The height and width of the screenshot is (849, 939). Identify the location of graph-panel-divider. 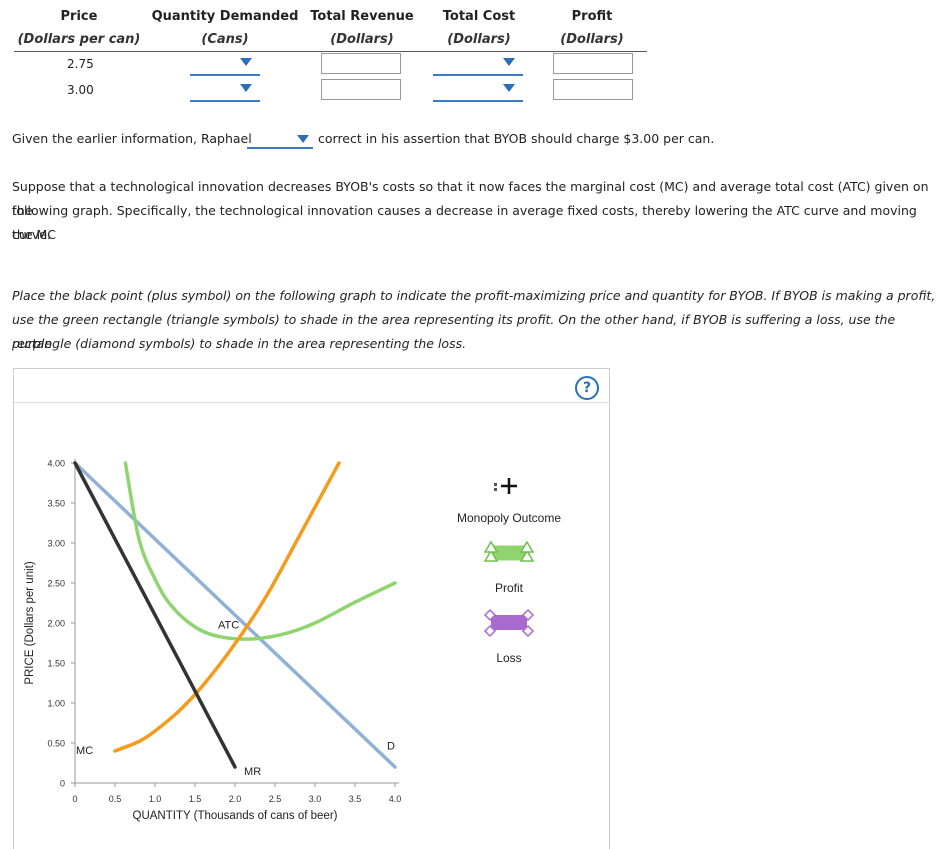
(311, 402).